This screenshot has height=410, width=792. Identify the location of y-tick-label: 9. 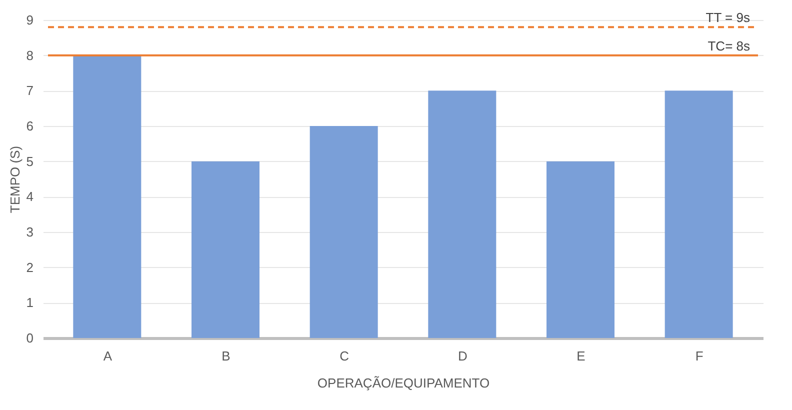
(30, 20).